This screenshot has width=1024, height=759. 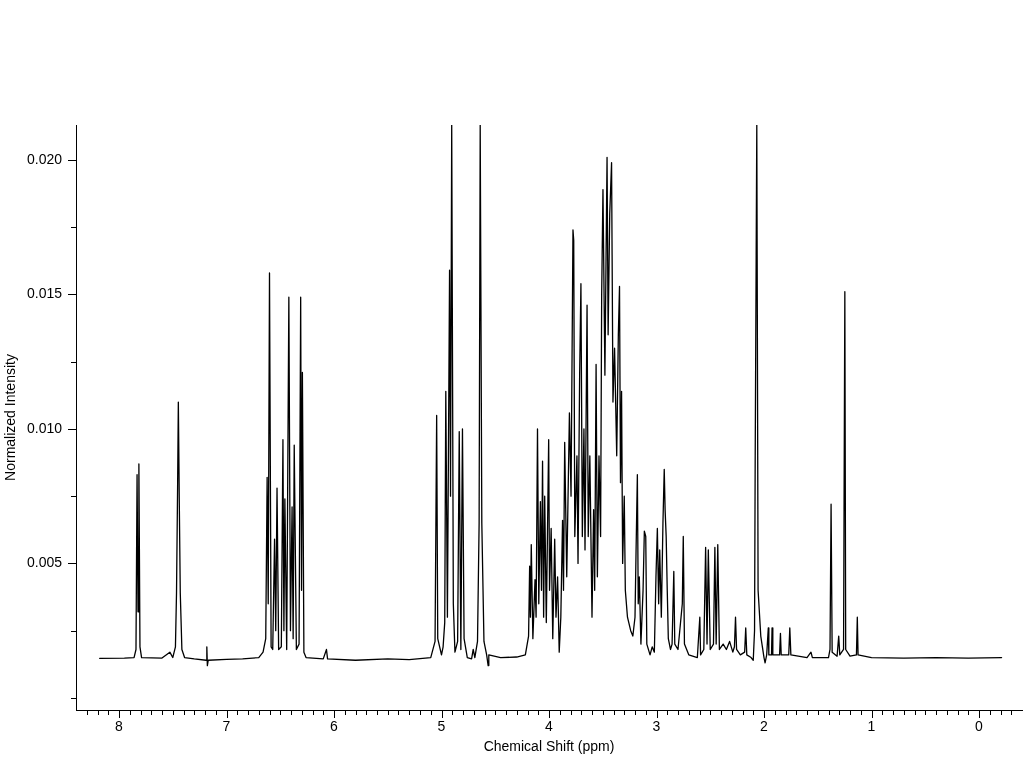 I want to click on x-axis-title: Chemical Shift (ppm), so click(x=549, y=746).